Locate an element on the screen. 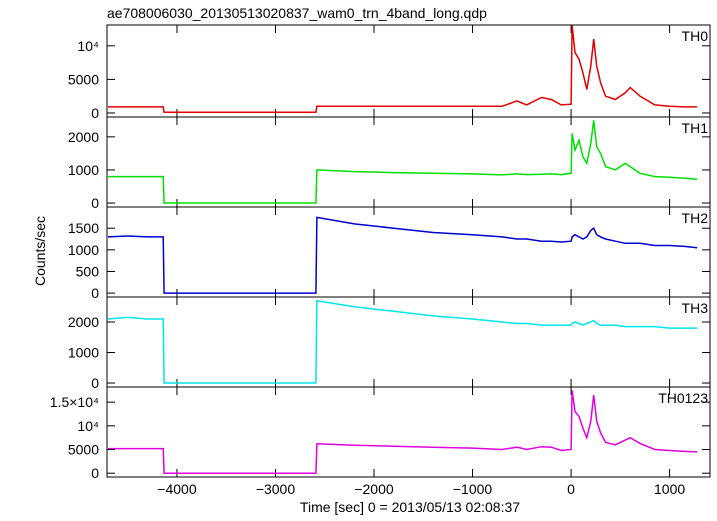 This screenshot has height=521, width=717. y-axis-label: Counts/sec is located at coordinates (40, 251).